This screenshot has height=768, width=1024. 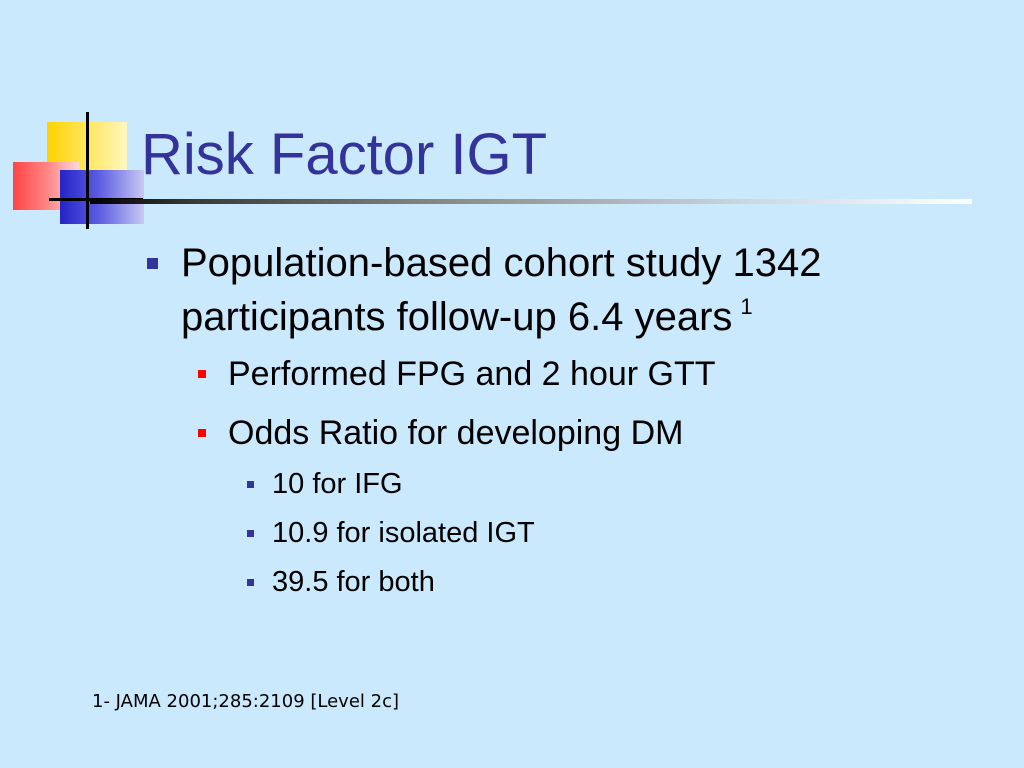 What do you see at coordinates (456, 433) in the screenshot?
I see `bullet-text: Odds Ratio for developing DM` at bounding box center [456, 433].